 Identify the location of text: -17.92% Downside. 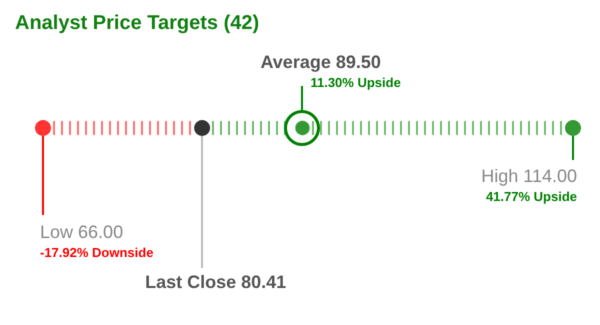
(97, 252).